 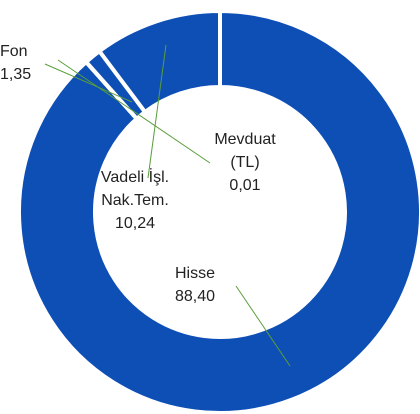 I want to click on donut-segment, so click(x=159, y=61).